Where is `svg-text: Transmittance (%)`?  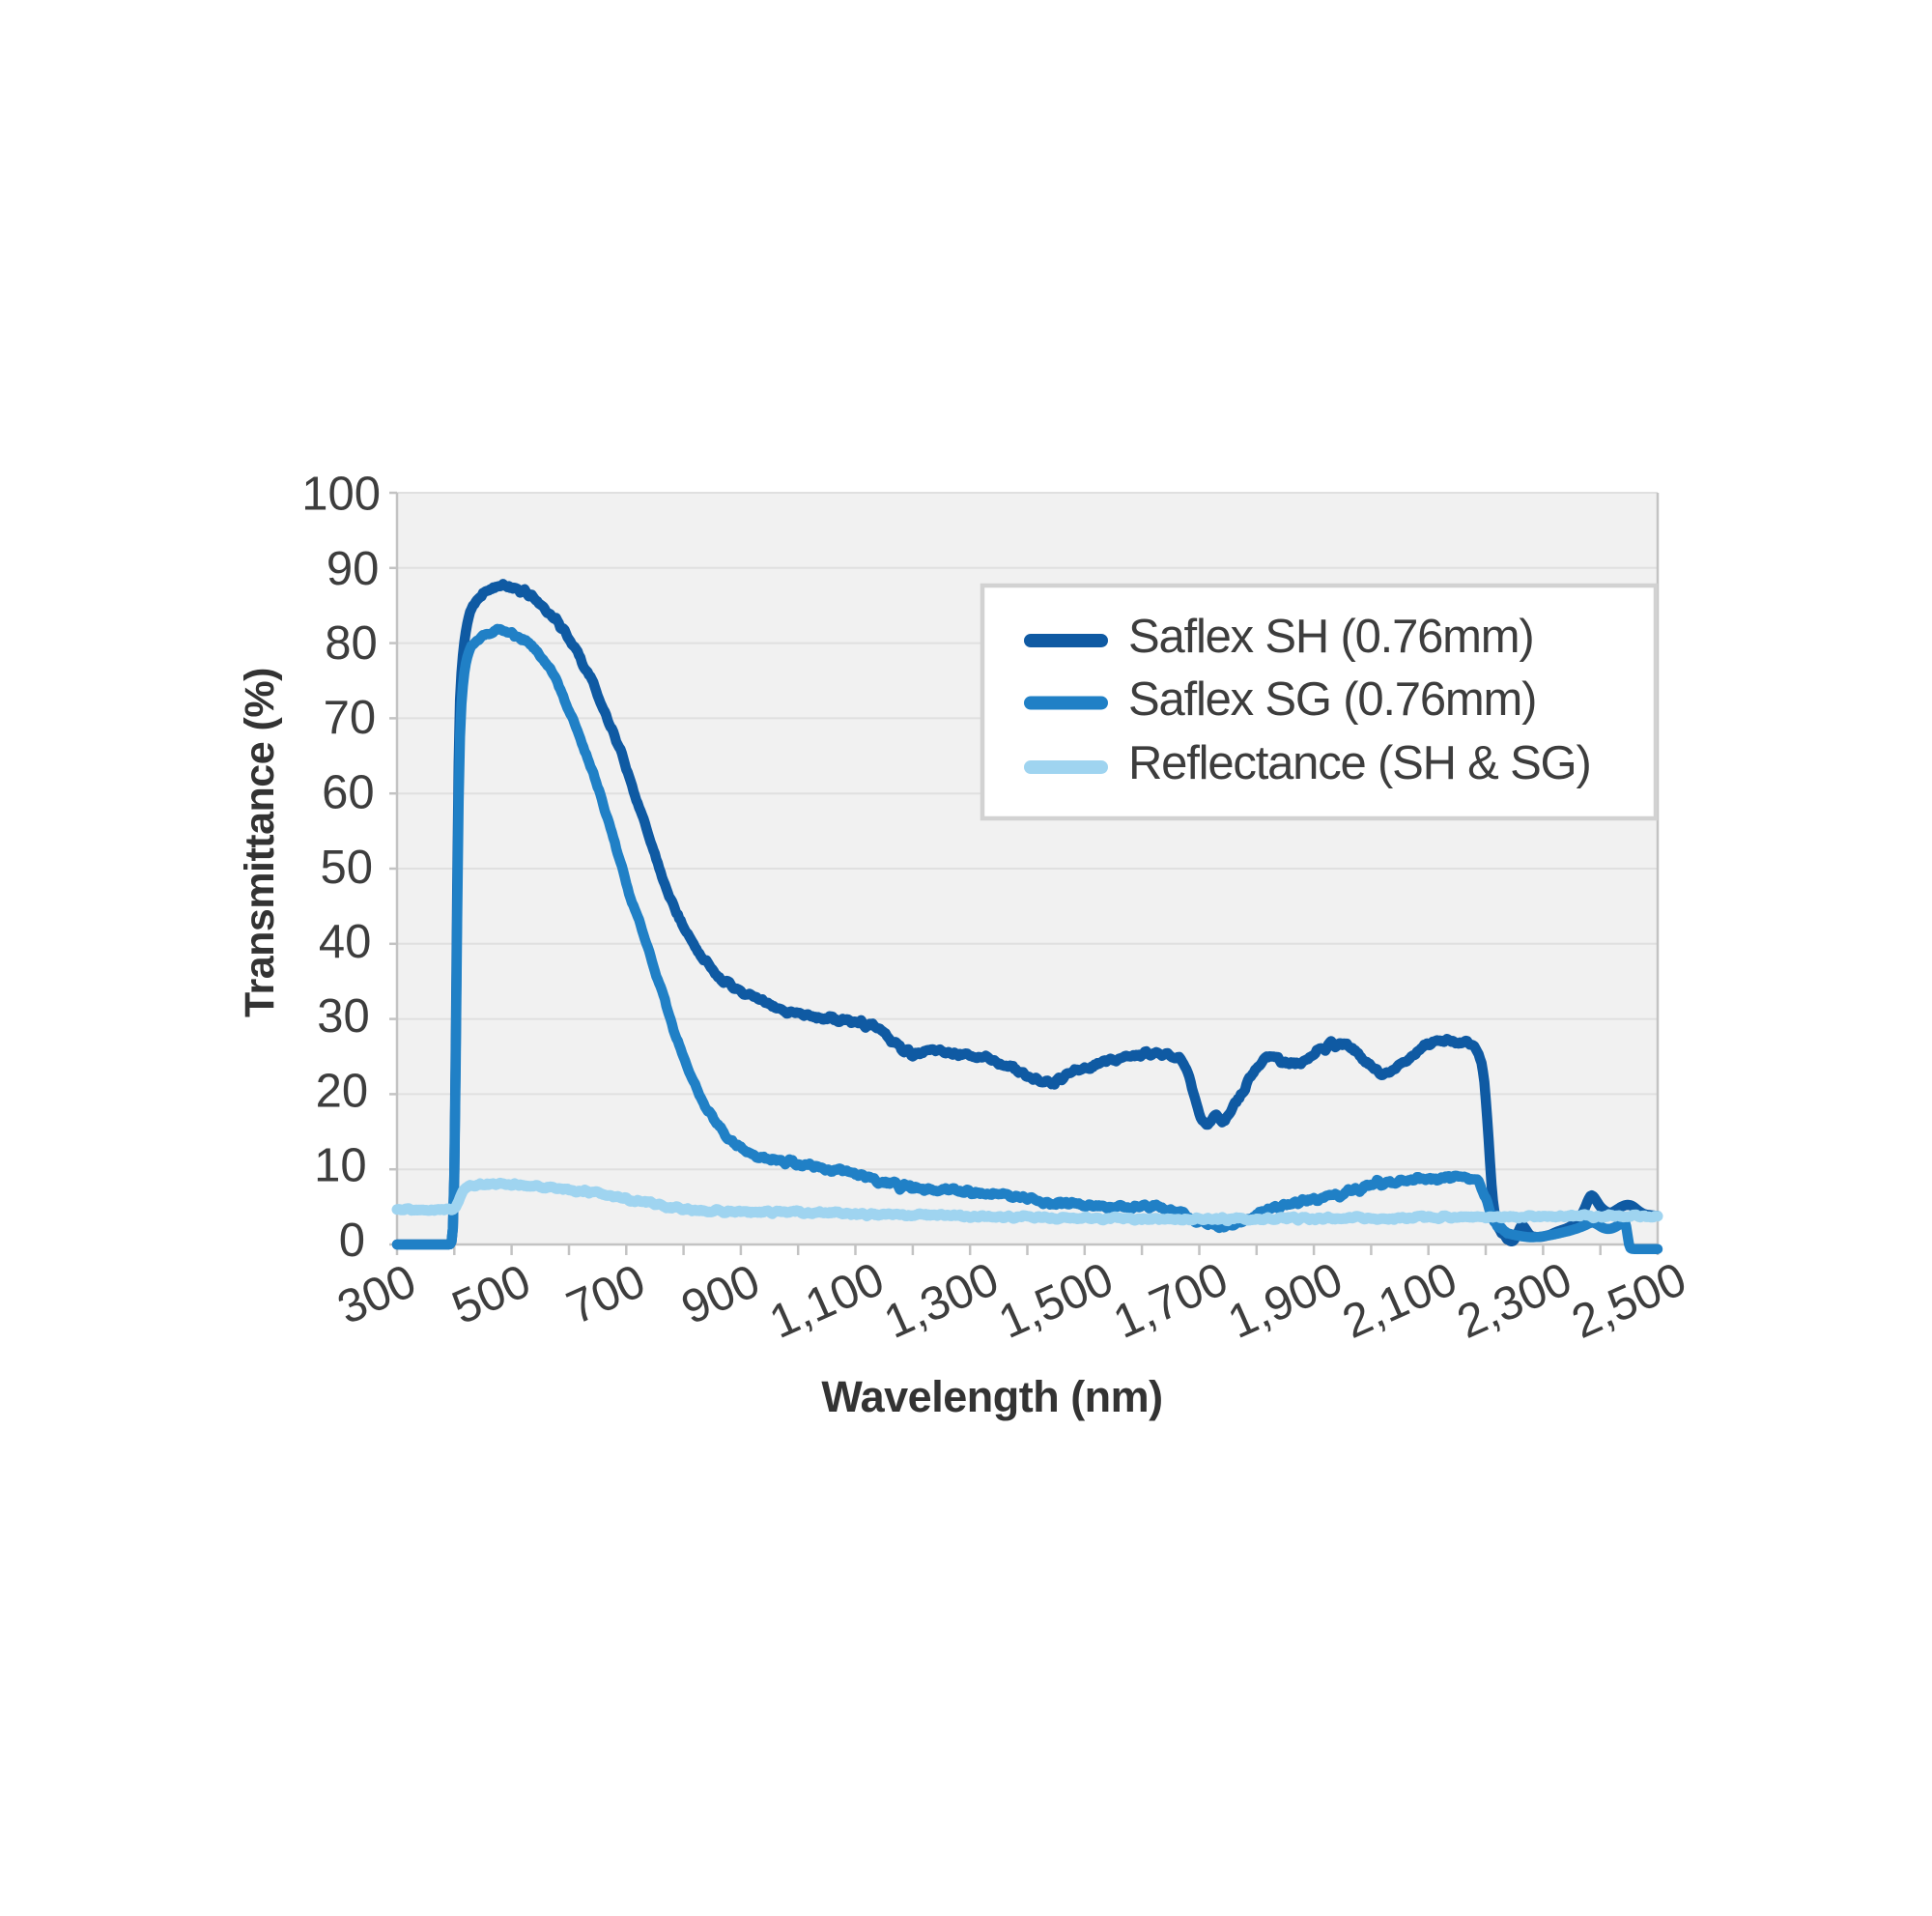
svg-text: Transmittance (%) is located at coordinates (260, 842).